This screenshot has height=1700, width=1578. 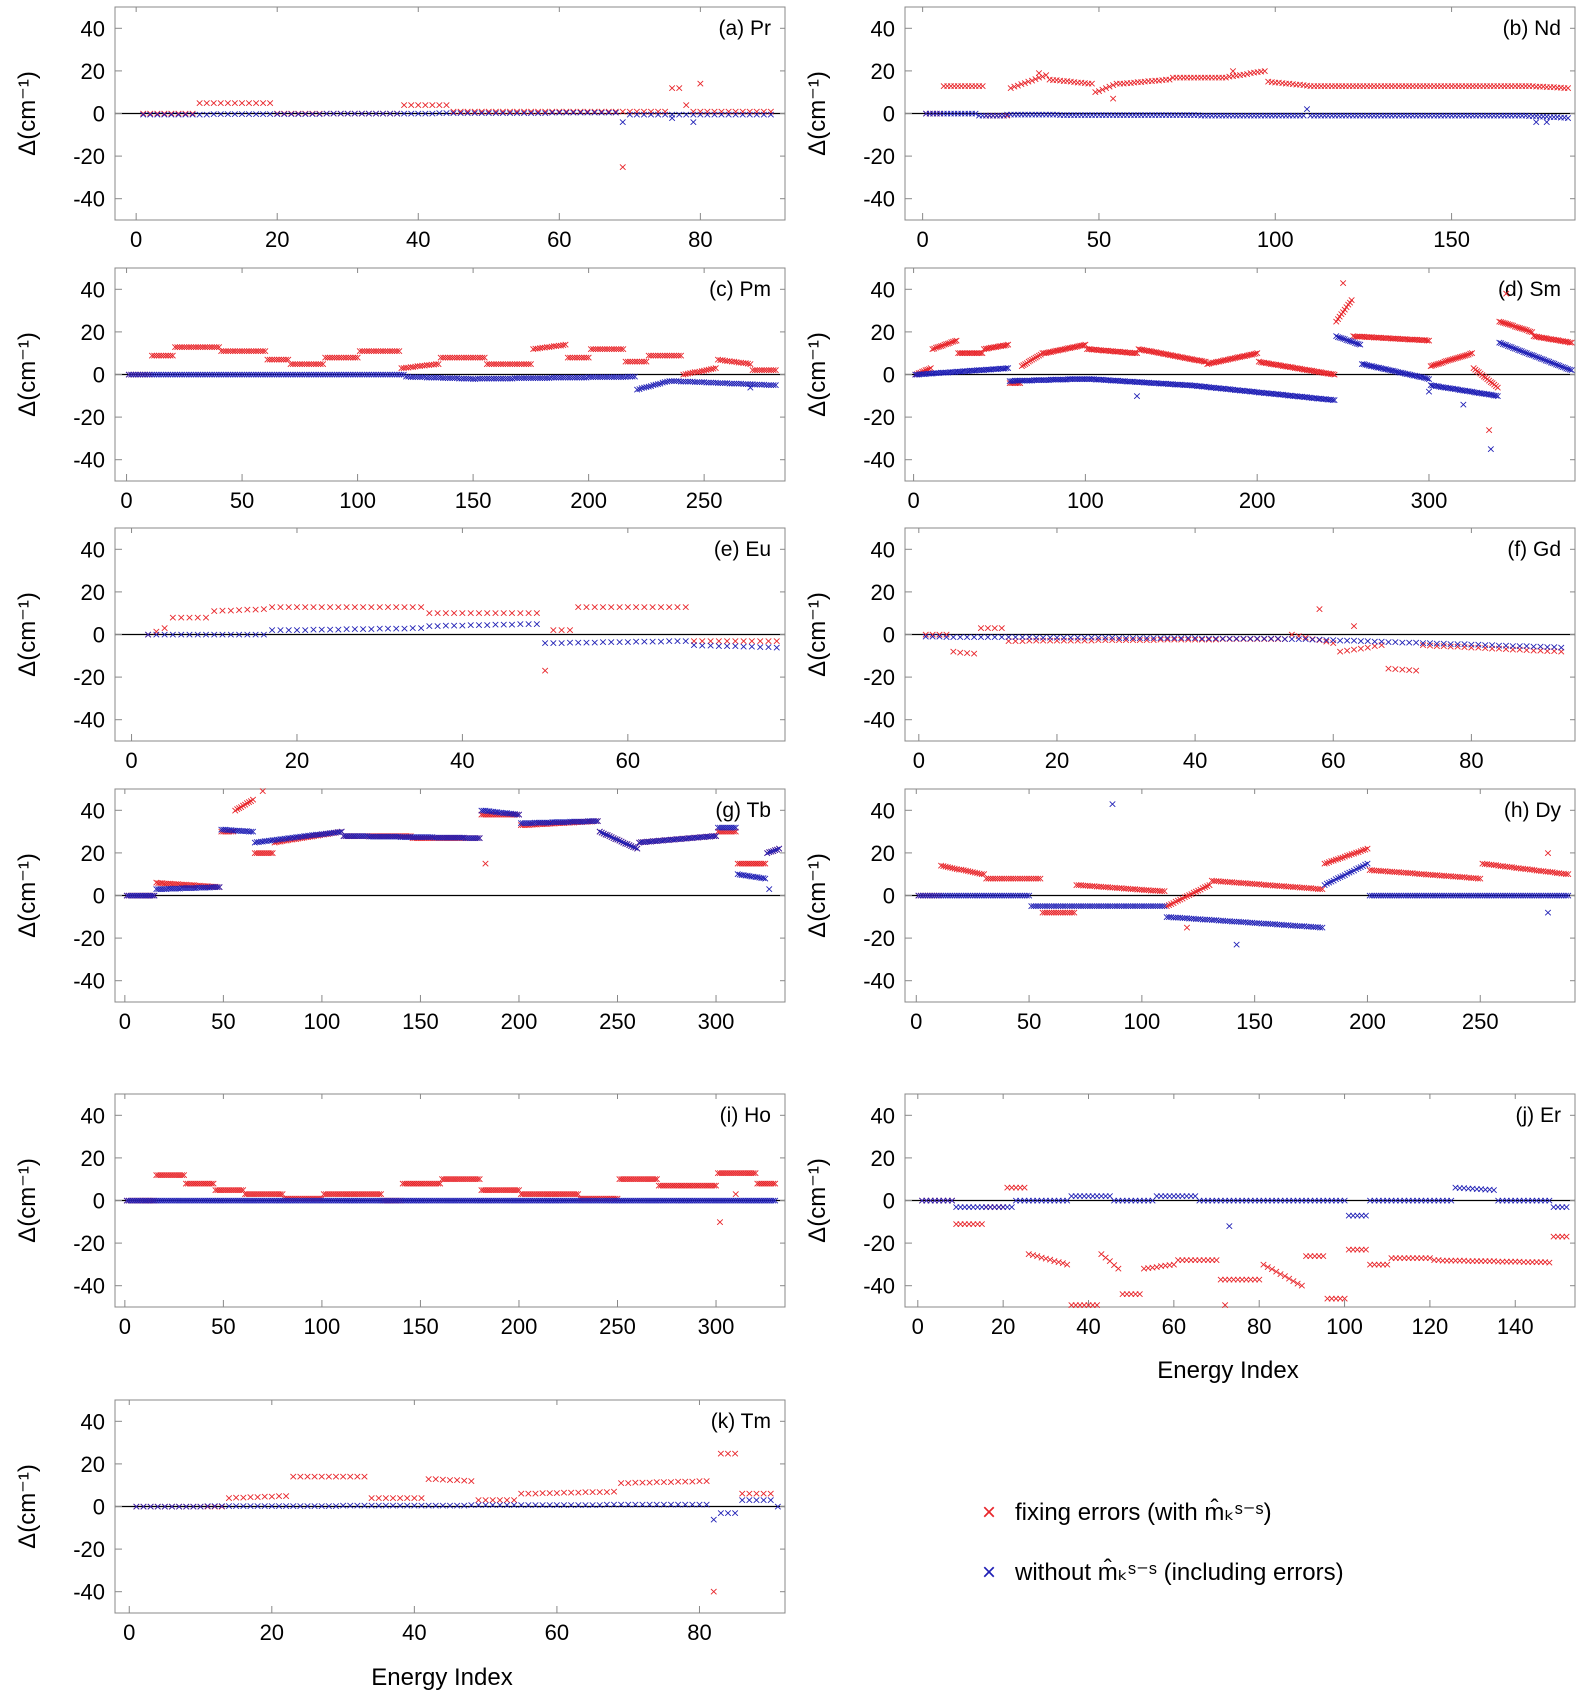 I want to click on y-tick-label: 20, so click(x=93, y=1464).